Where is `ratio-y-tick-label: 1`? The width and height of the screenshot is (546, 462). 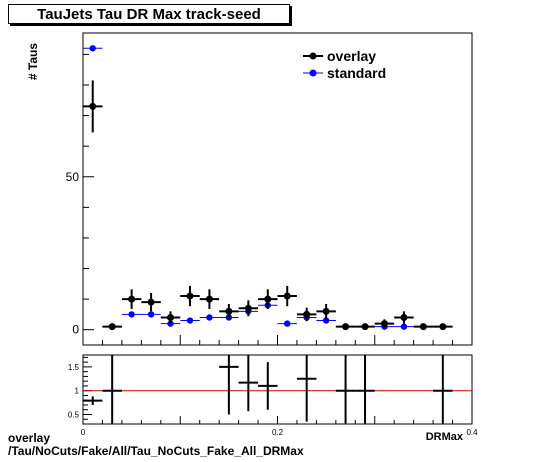
ratio-y-tick-label: 1 is located at coordinates (77, 391).